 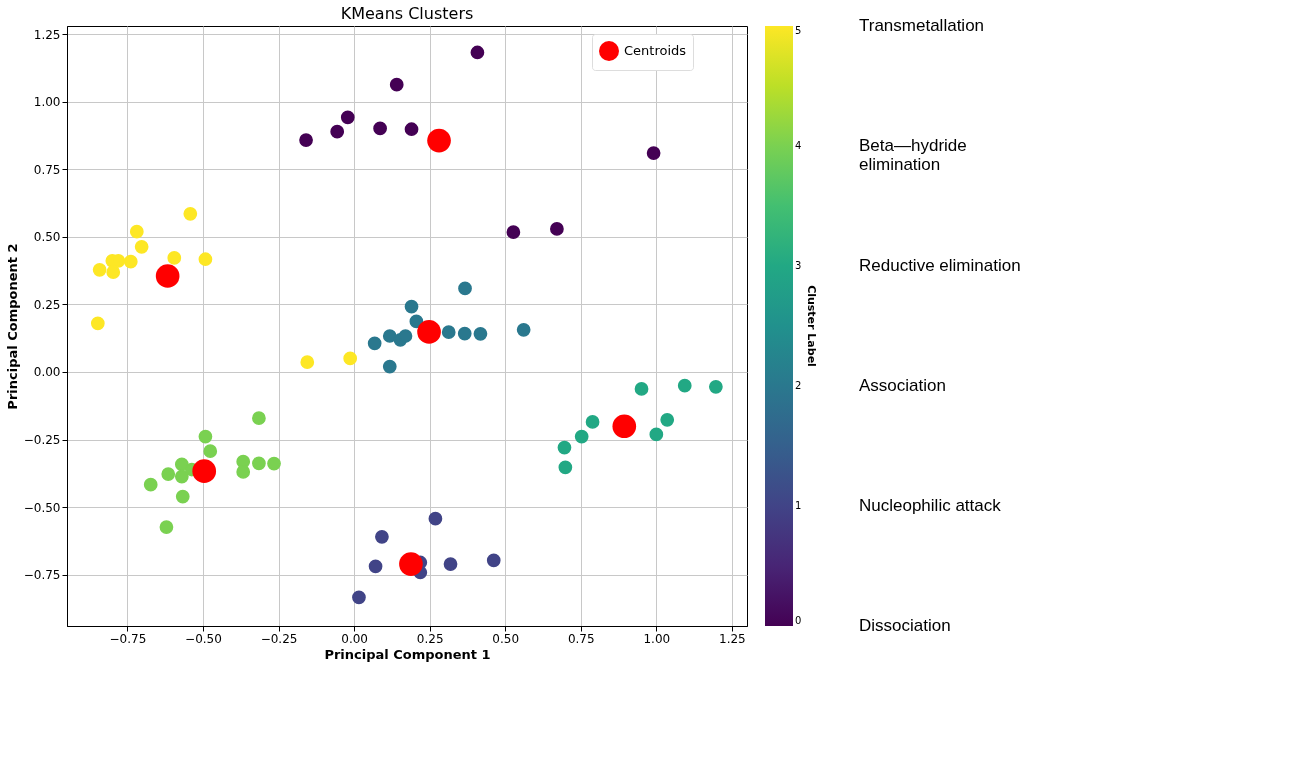 I want to click on color-bar-label: 5, so click(x=798, y=30).